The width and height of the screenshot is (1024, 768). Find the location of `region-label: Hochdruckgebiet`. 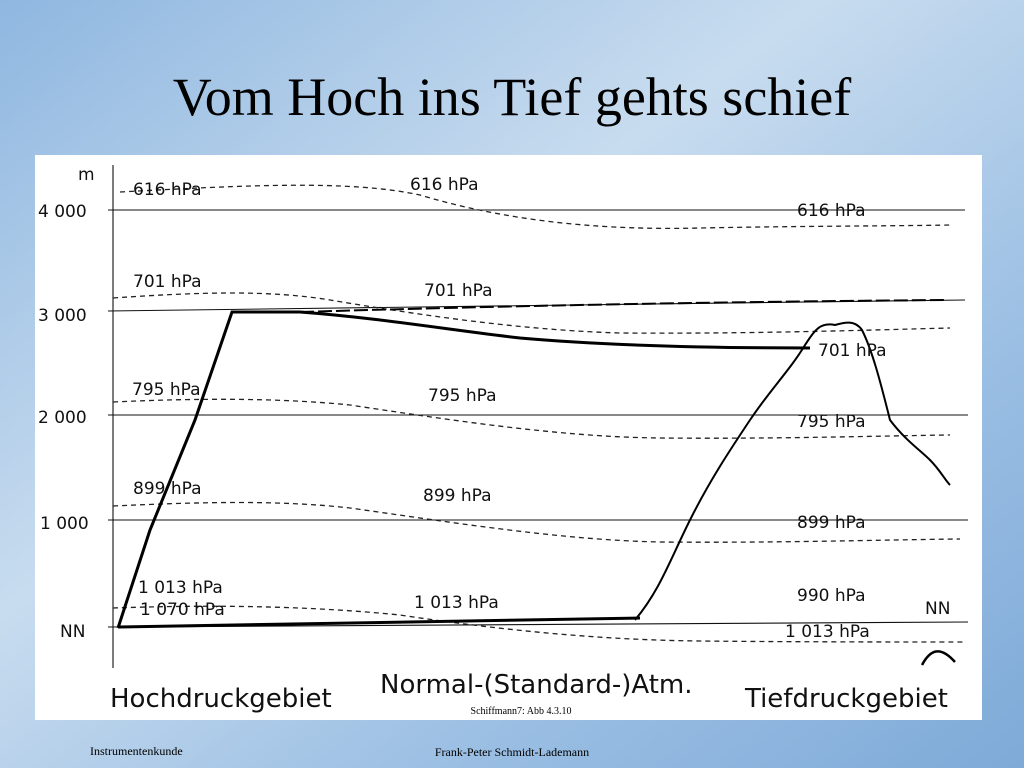

region-label: Hochdruckgebiet is located at coordinates (221, 699).